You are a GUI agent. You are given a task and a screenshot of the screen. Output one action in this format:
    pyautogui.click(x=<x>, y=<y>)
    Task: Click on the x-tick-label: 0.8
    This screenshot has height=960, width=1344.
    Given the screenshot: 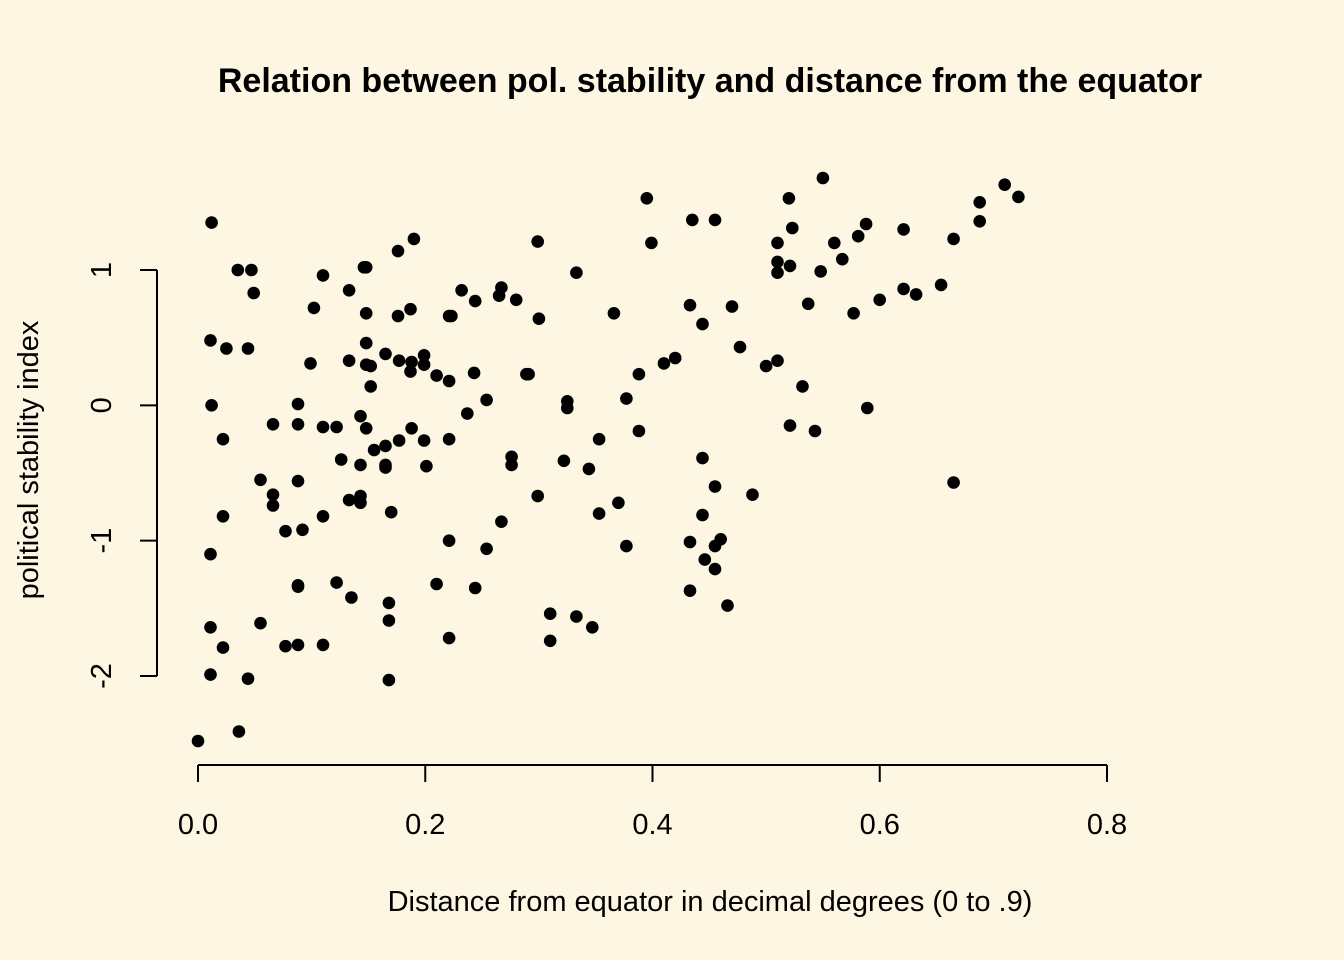 What is the action you would take?
    pyautogui.click(x=1107, y=825)
    